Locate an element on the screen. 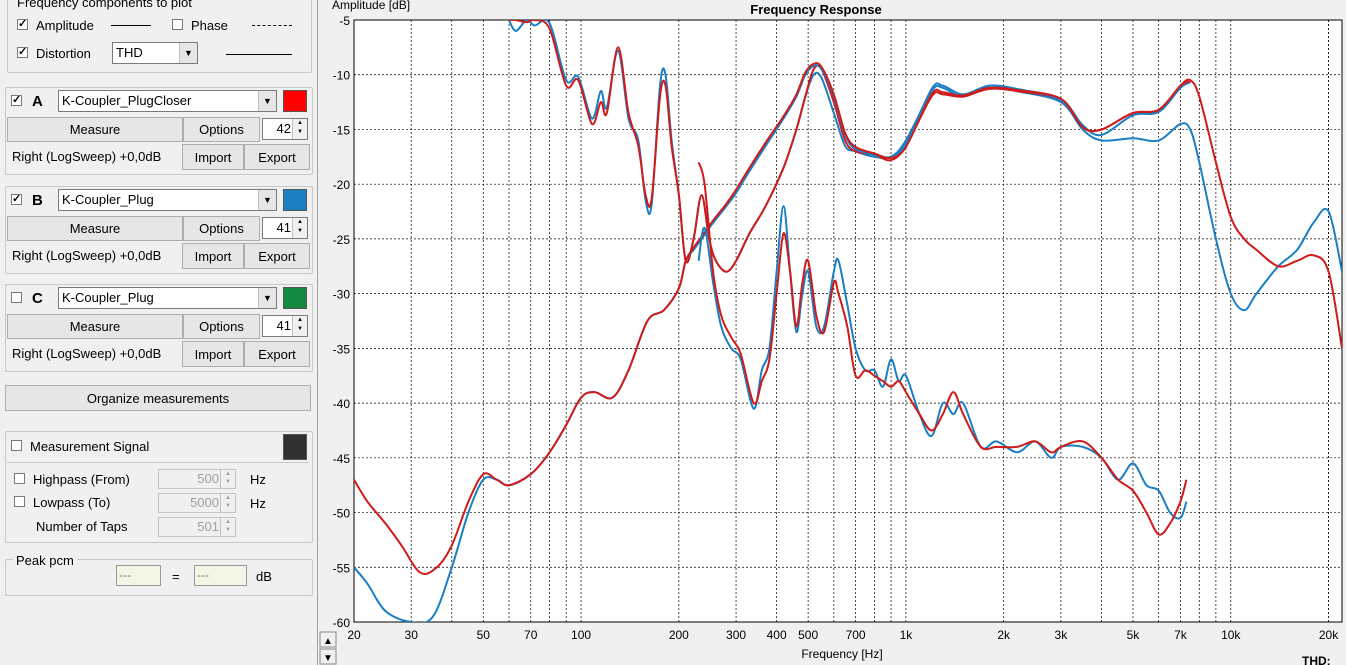  phase-line-sample is located at coordinates (272, 25).